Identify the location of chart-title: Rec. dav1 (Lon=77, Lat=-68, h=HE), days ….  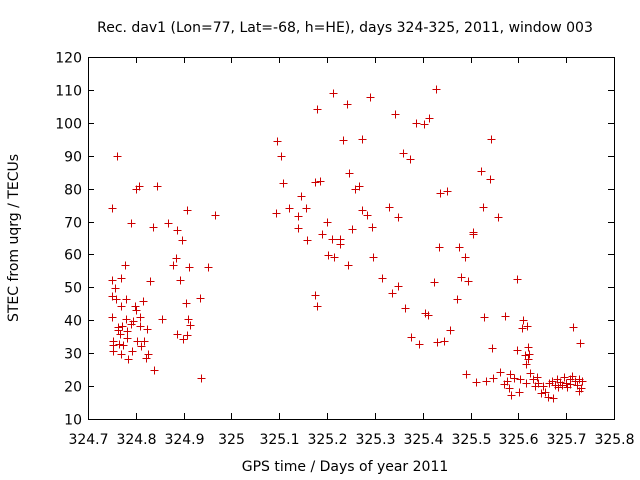
(345, 28).